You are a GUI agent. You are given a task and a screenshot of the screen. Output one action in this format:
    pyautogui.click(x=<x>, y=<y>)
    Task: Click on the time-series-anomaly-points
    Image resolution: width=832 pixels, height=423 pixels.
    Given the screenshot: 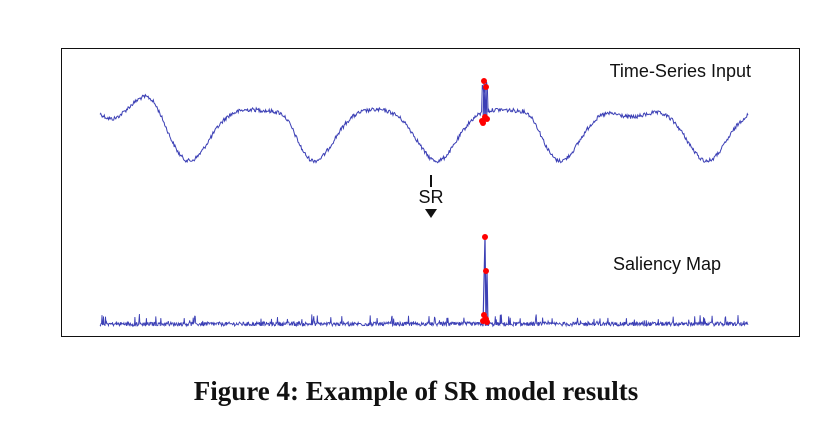 What is the action you would take?
    pyautogui.click(x=484, y=102)
    